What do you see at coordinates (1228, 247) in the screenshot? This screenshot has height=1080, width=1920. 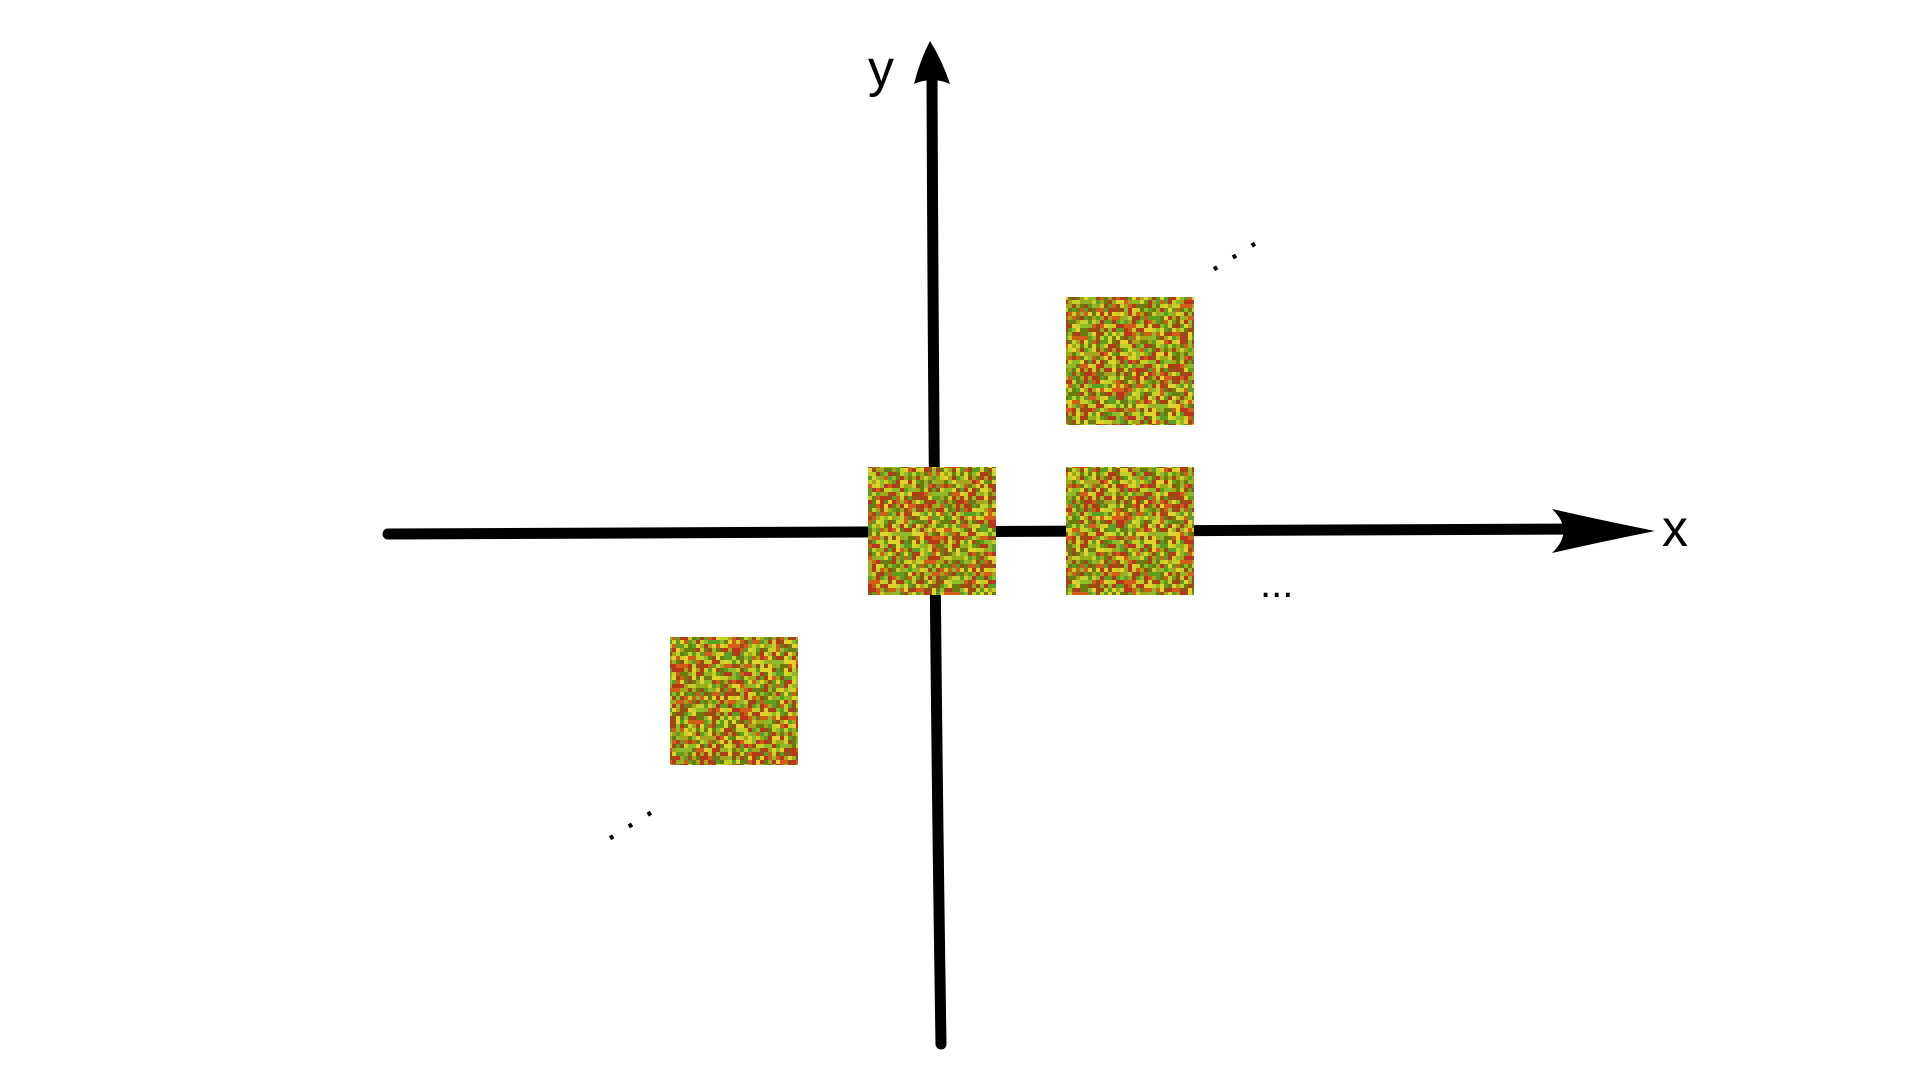 I see `upper-diagonal-ellipsis: . . .` at bounding box center [1228, 247].